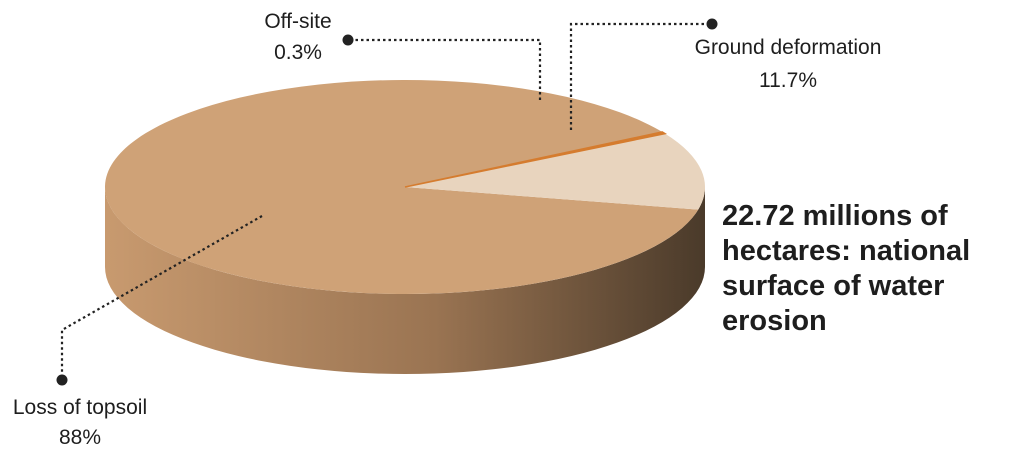  What do you see at coordinates (80, 407) in the screenshot?
I see `label-loss-of-topsoil: Loss of topsoil` at bounding box center [80, 407].